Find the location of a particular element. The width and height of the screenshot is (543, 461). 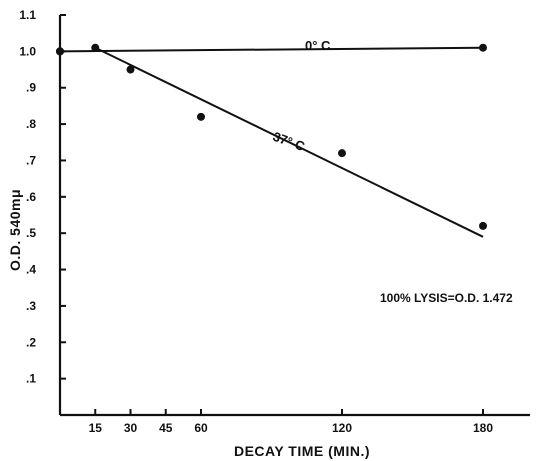

y-tick-label-8: .9 is located at coordinates (31, 88).